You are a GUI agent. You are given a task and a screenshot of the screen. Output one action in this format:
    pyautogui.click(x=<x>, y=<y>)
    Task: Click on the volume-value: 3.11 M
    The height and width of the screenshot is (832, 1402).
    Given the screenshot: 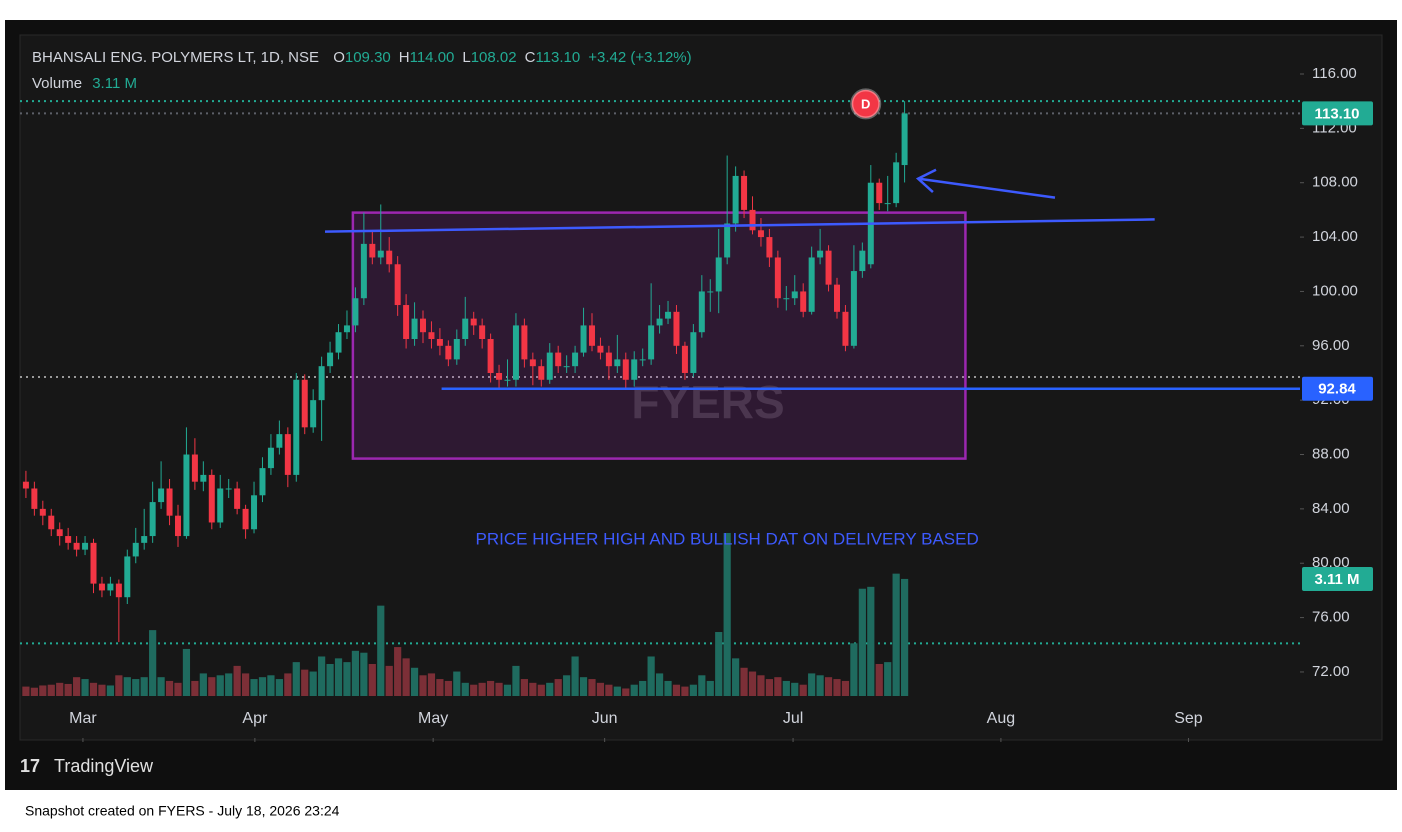 What is the action you would take?
    pyautogui.click(x=114, y=83)
    